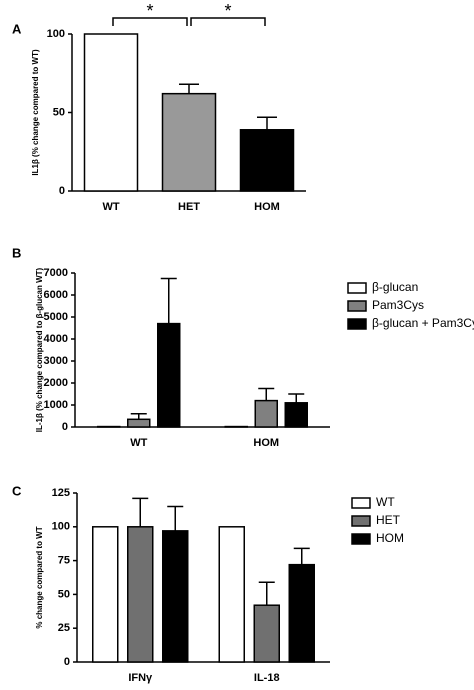 The image size is (474, 690). Describe the element at coordinates (56, 361) in the screenshot. I see `y-tick-label: 3000` at that location.